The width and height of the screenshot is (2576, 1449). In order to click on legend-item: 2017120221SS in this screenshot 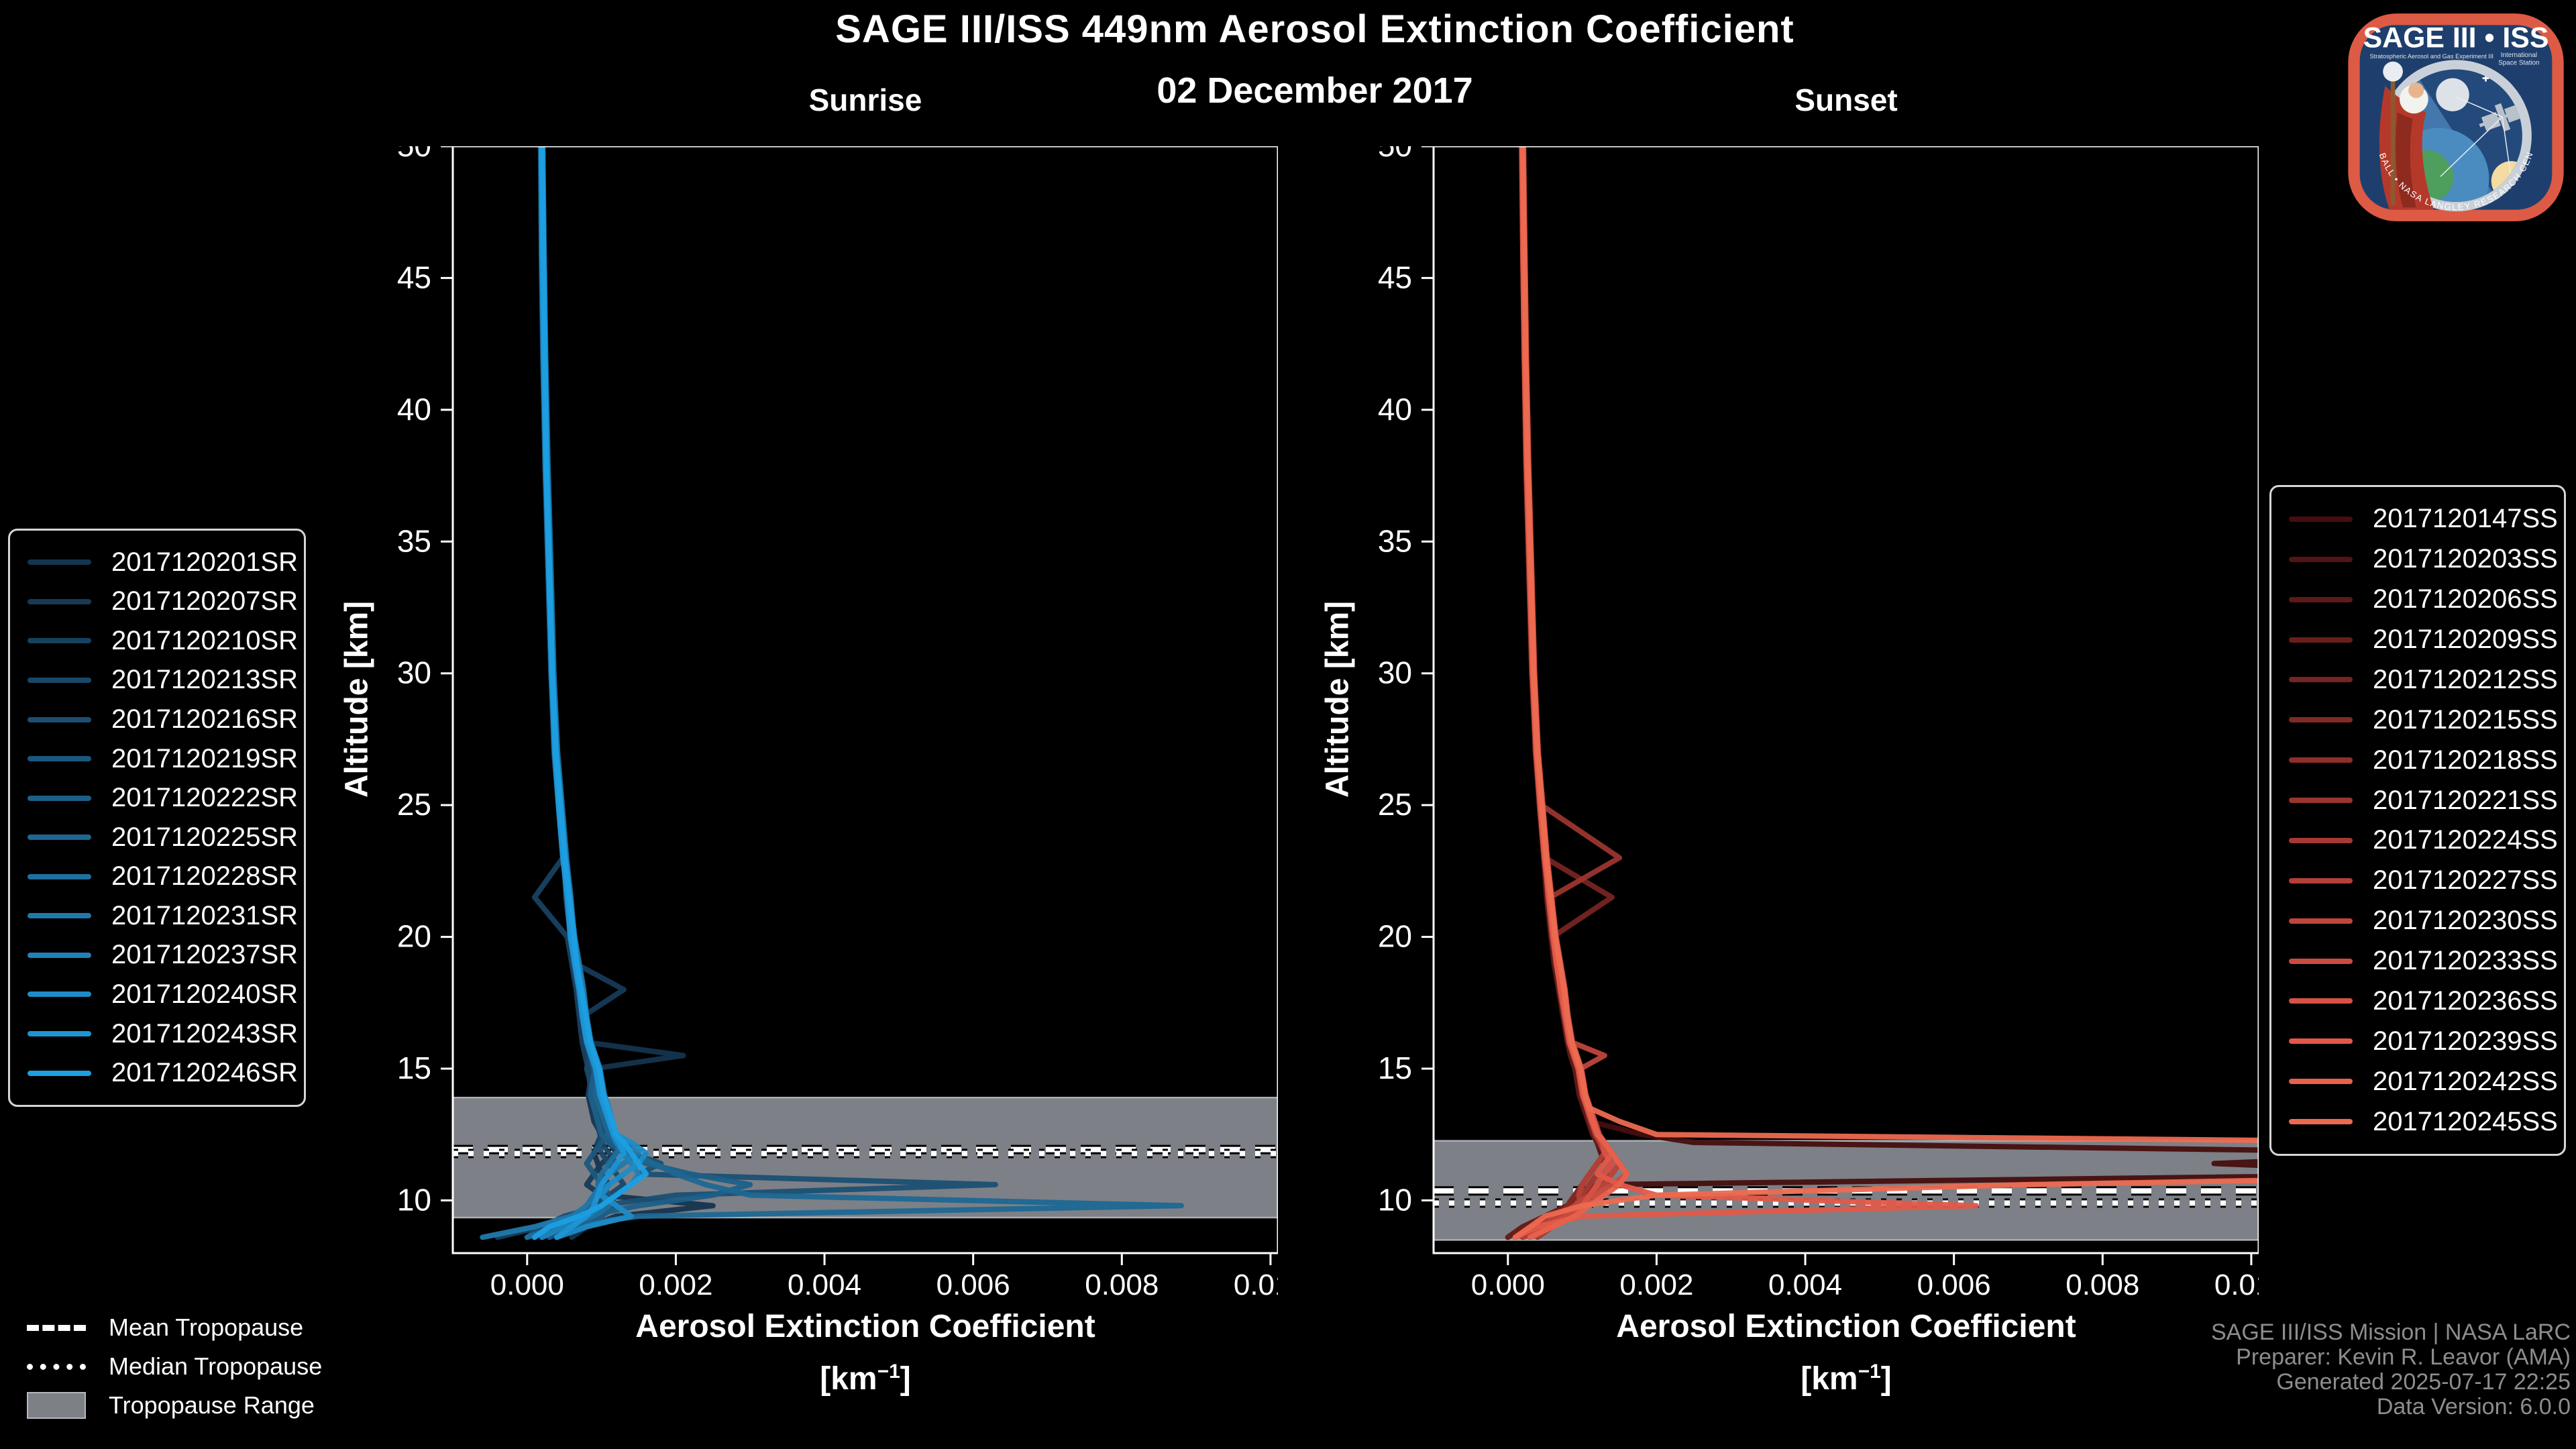, I will do `click(2423, 801)`.